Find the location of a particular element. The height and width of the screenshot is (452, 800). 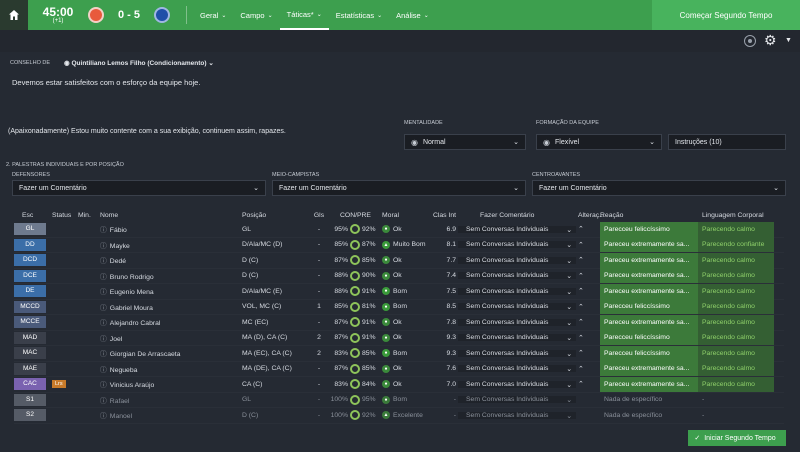

gear-icon: ⚙ is located at coordinates (770, 40).